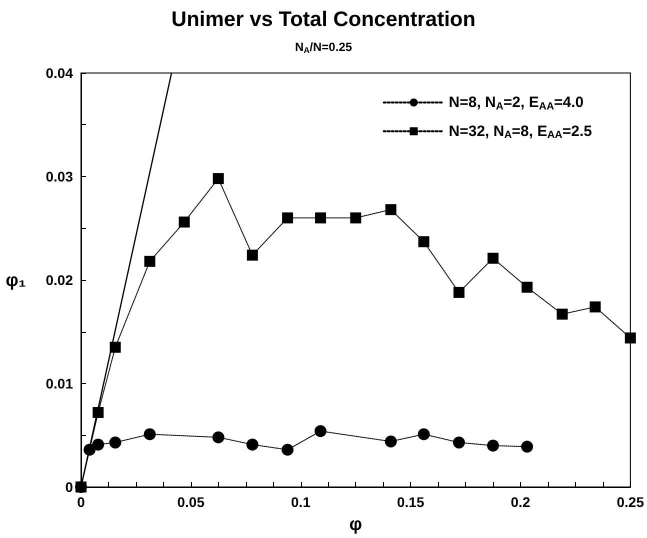 This screenshot has height=538, width=647. I want to click on x-axis-title: φ, so click(355, 524).